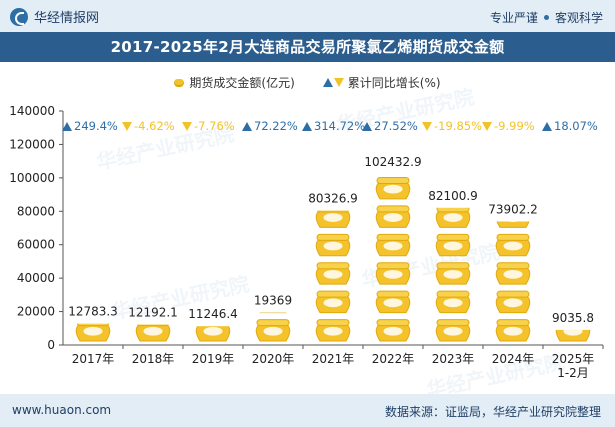 The width and height of the screenshot is (615, 427). What do you see at coordinates (573, 318) in the screenshot?
I see `data-label-amount: 9035.8` at bounding box center [573, 318].